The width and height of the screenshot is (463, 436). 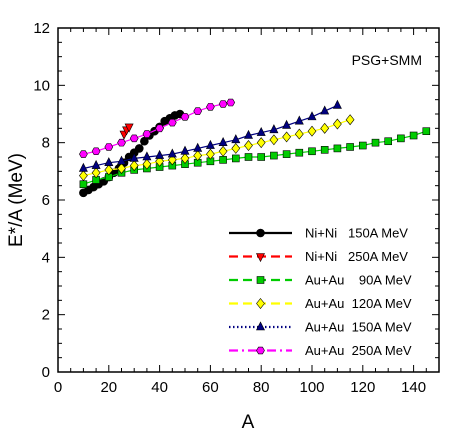 I want to click on legend-item-4: Au+Au 120A MeV, so click(x=320, y=303).